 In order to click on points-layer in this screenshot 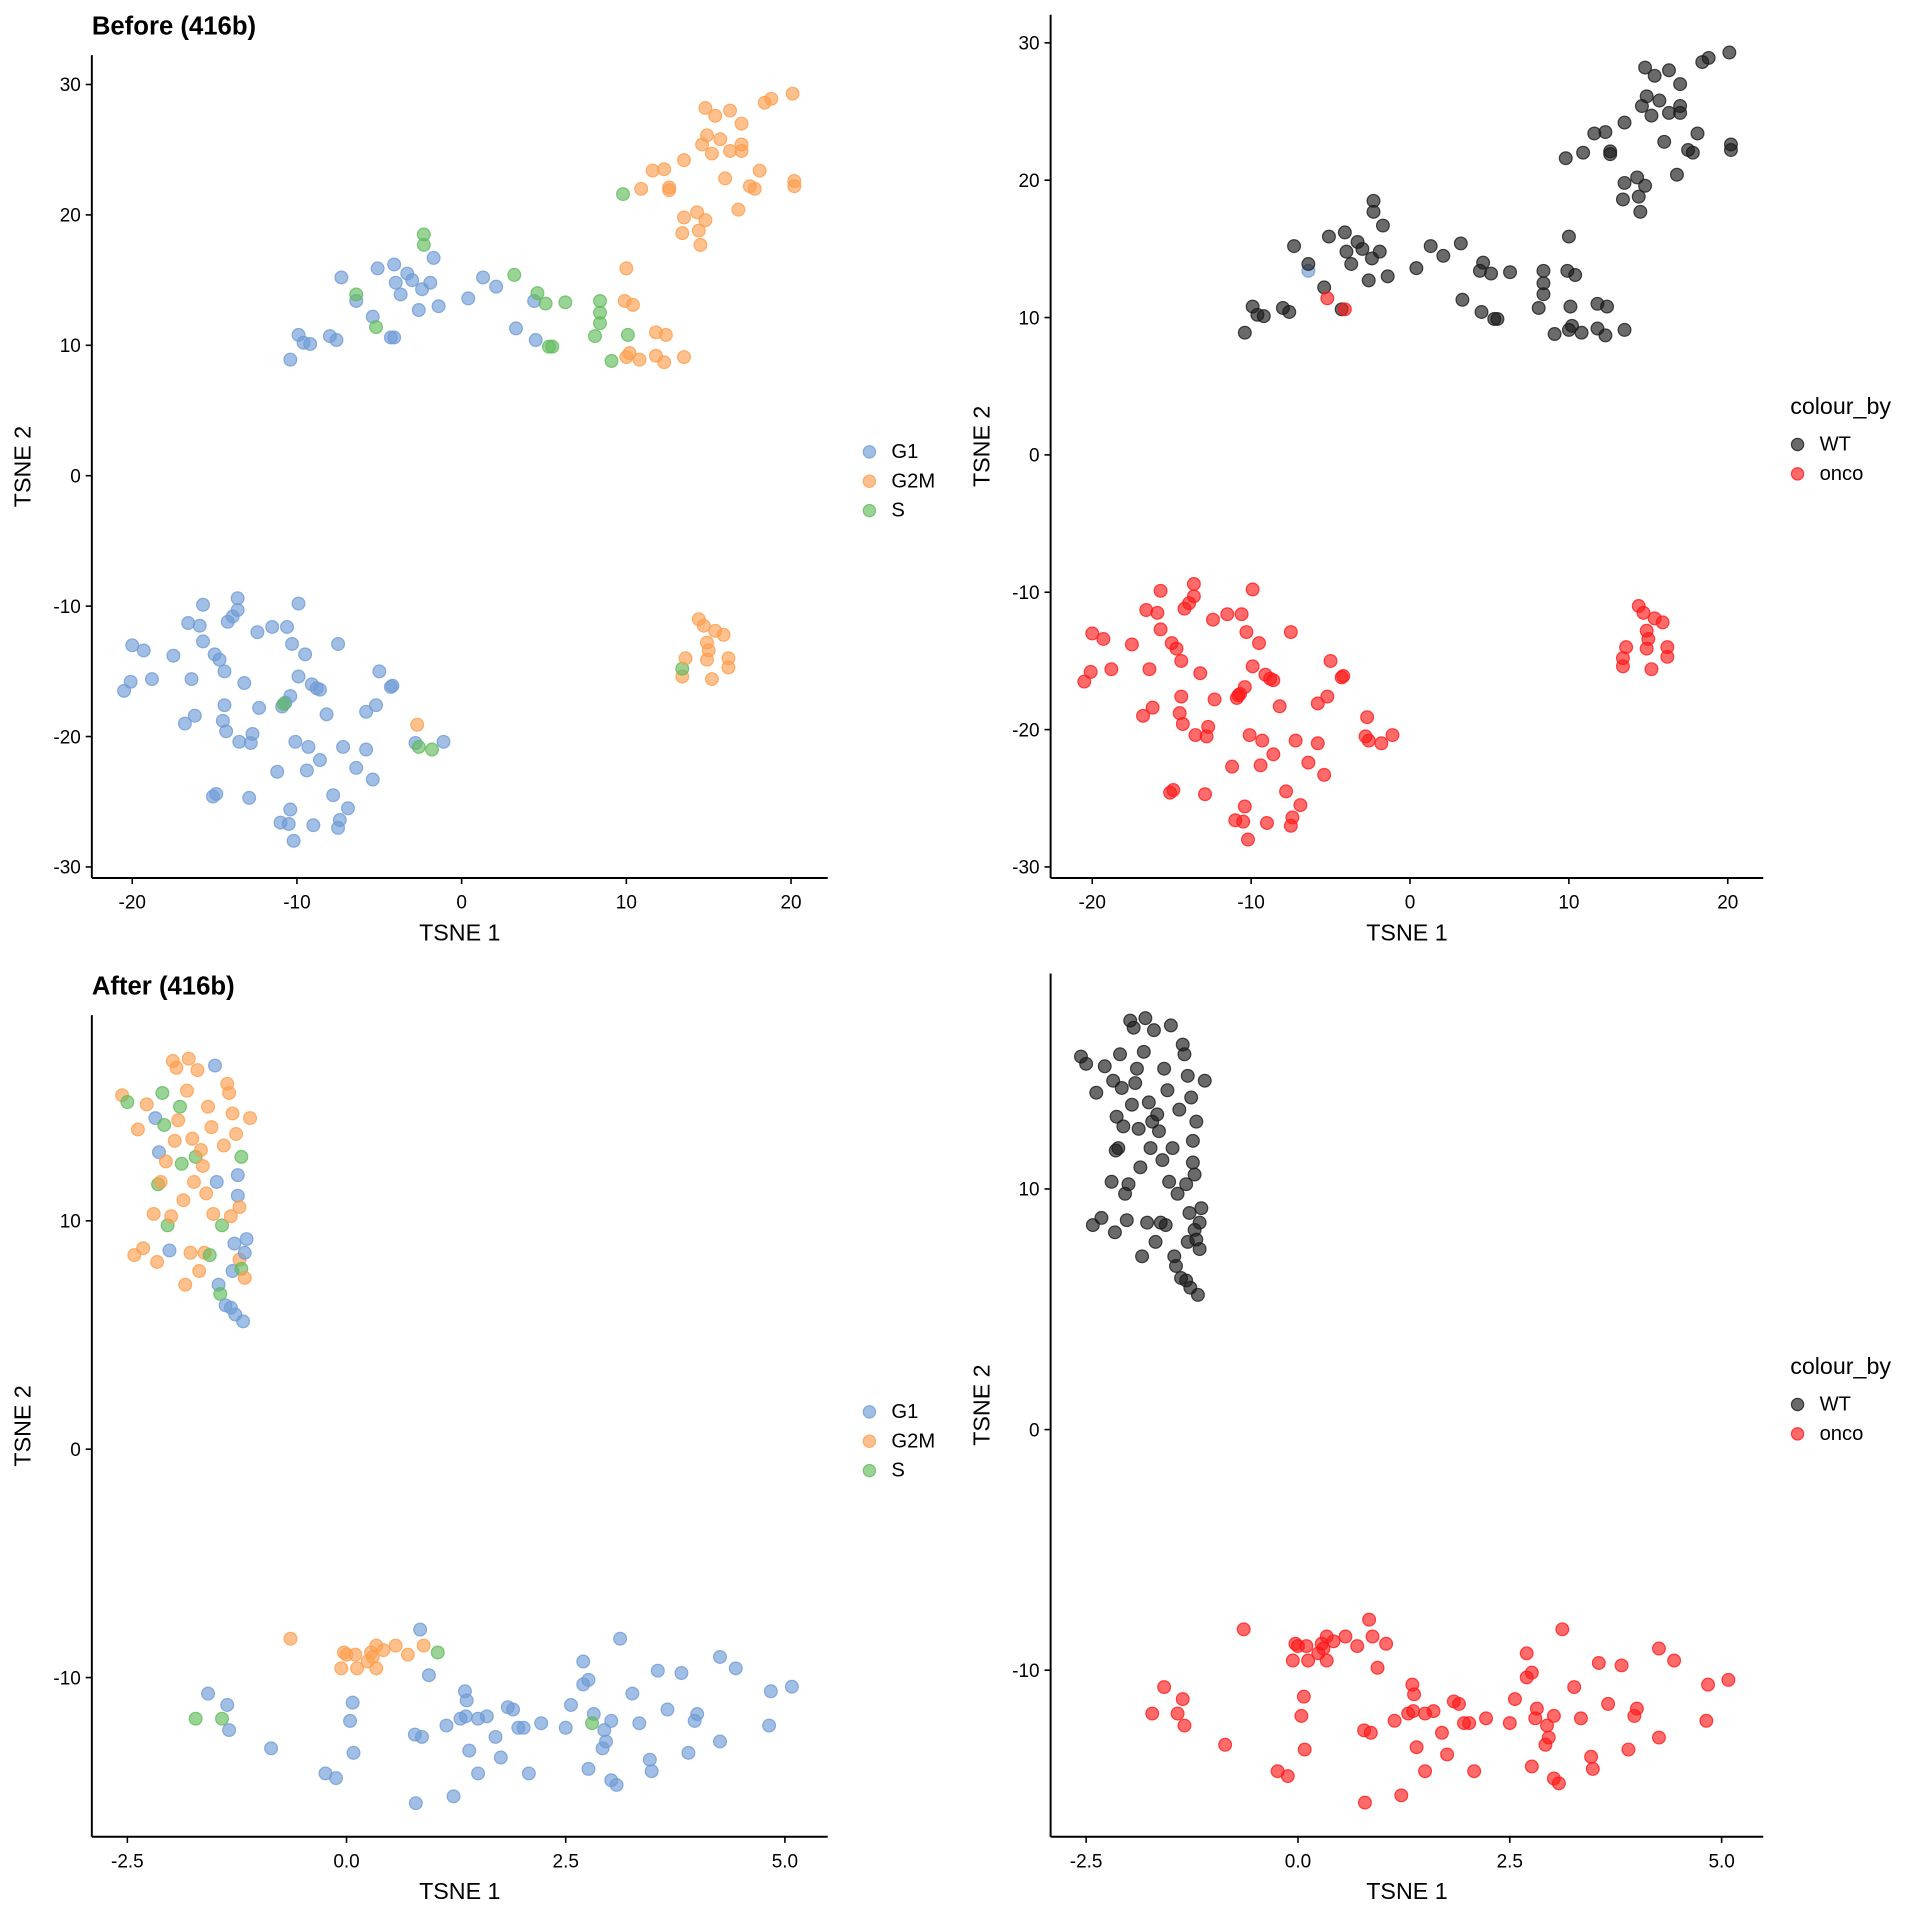, I will do `click(1407, 446)`.